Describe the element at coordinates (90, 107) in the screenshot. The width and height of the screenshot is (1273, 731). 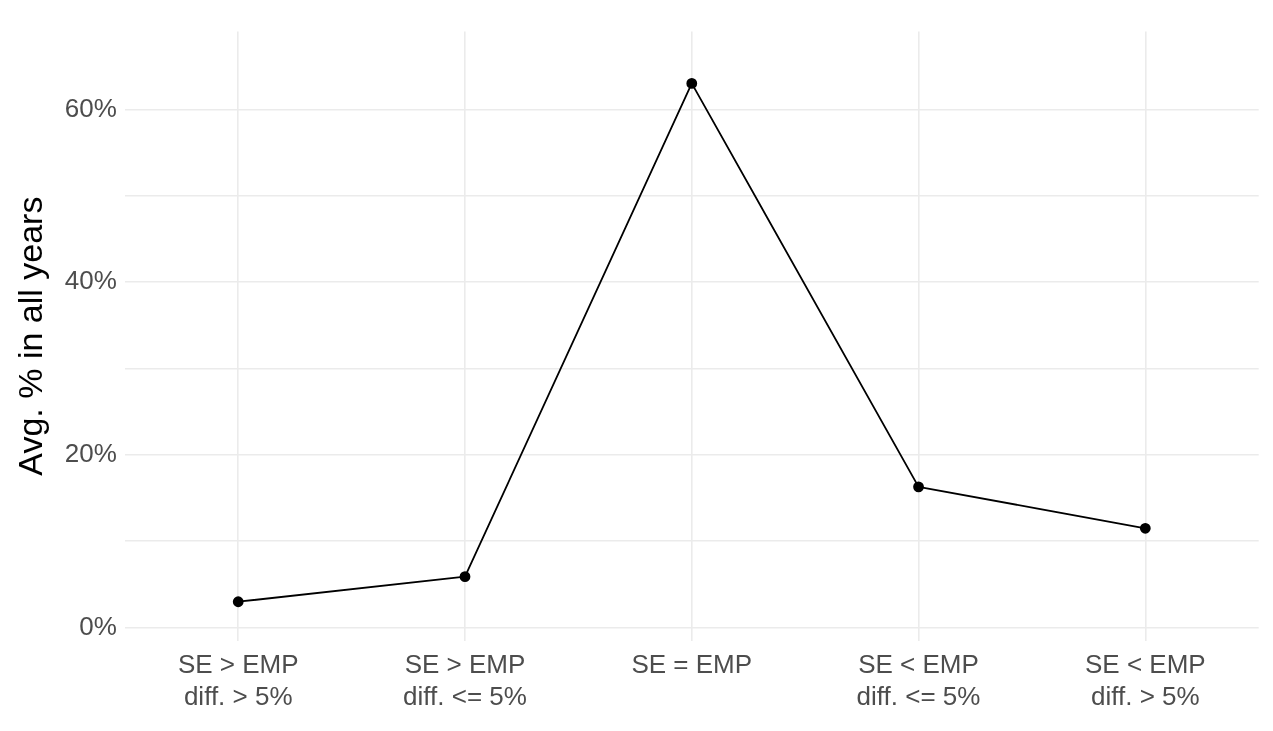
I see `y-tick-label: 60%` at that location.